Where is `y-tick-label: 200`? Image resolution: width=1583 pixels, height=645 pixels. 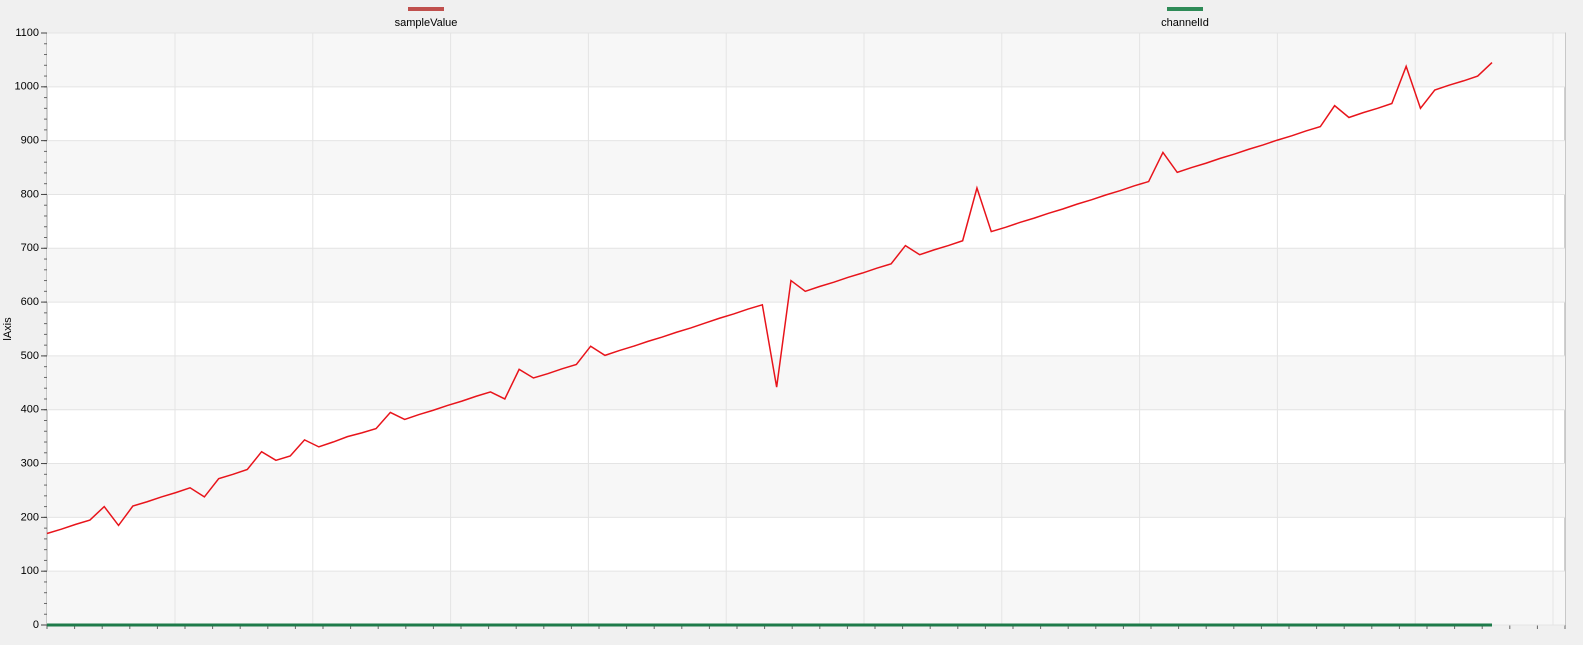 y-tick-label: 200 is located at coordinates (30, 517).